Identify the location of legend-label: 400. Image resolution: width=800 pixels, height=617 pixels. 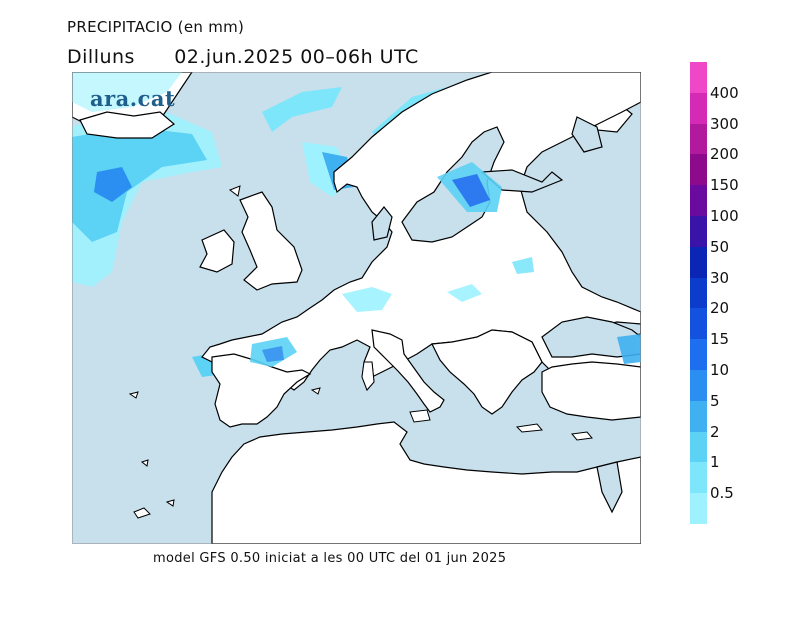
(724, 92).